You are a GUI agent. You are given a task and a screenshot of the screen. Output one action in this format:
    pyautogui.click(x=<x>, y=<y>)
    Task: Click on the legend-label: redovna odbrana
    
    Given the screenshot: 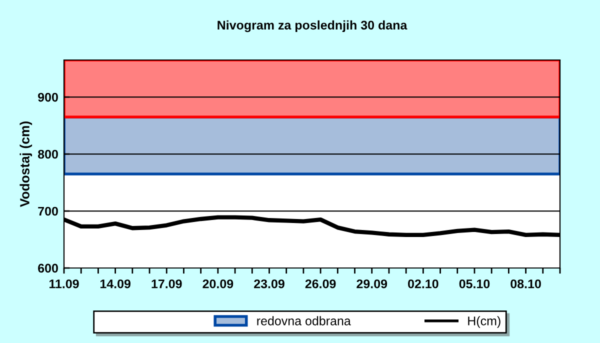 What is the action you would take?
    pyautogui.click(x=304, y=321)
    